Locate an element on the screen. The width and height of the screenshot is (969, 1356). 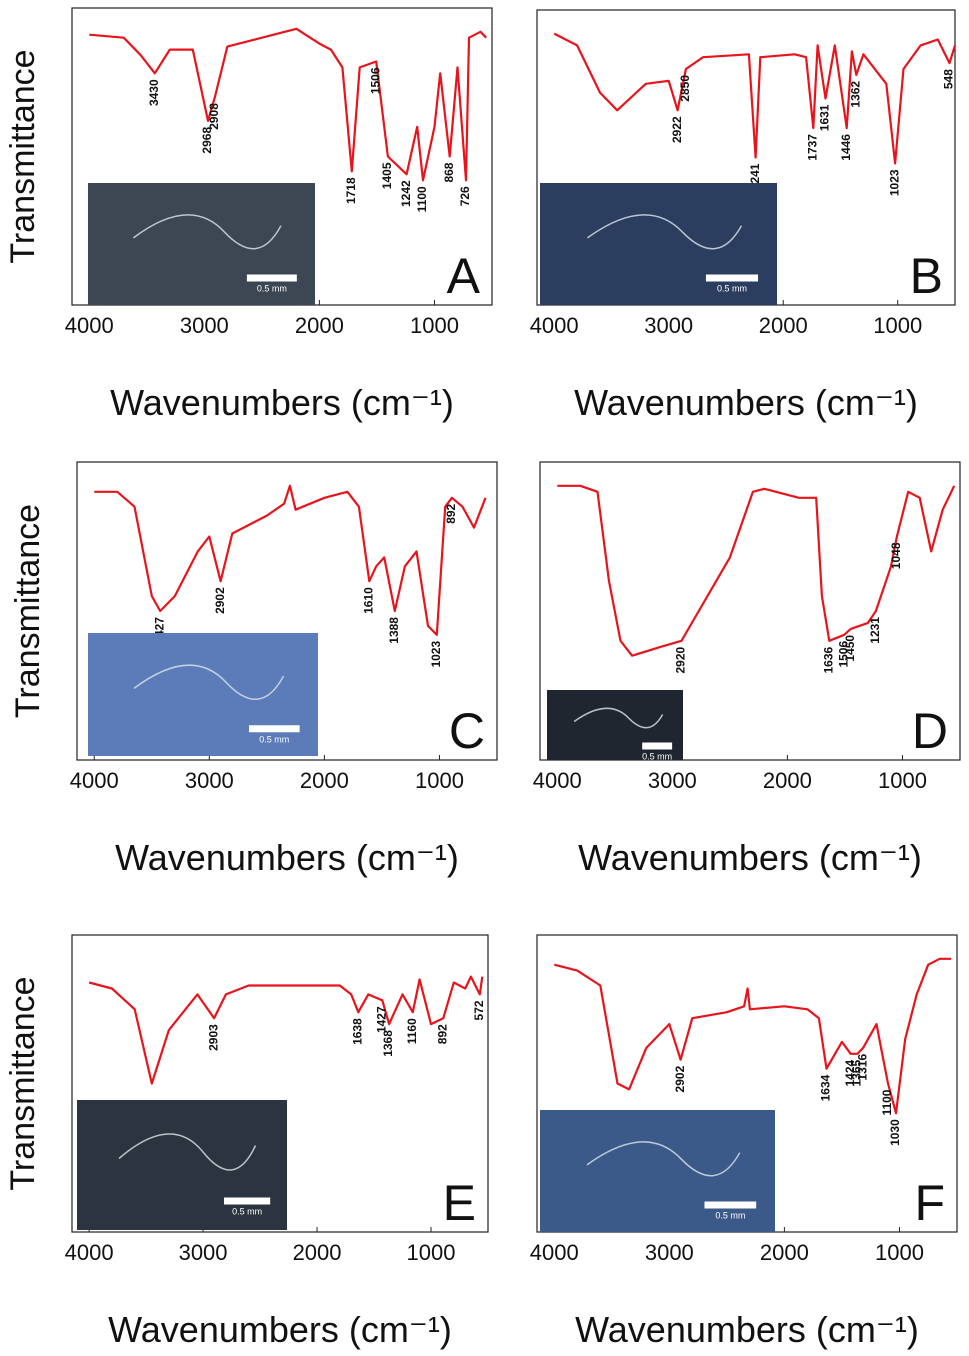
peak-label: 2920 is located at coordinates (681, 659).